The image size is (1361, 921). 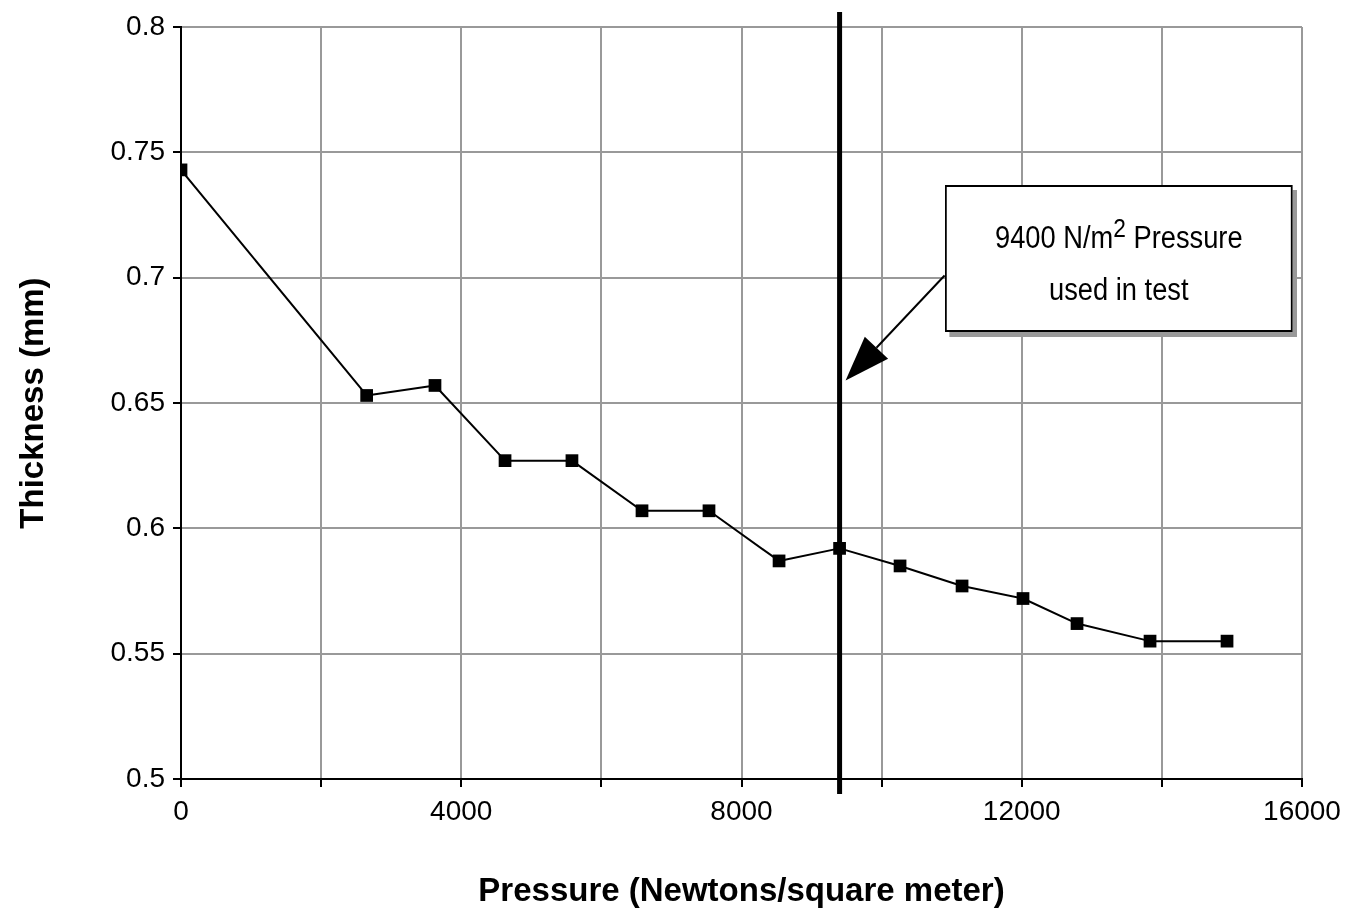 What do you see at coordinates (1302, 810) in the screenshot?
I see `x-tick-label: 16000` at bounding box center [1302, 810].